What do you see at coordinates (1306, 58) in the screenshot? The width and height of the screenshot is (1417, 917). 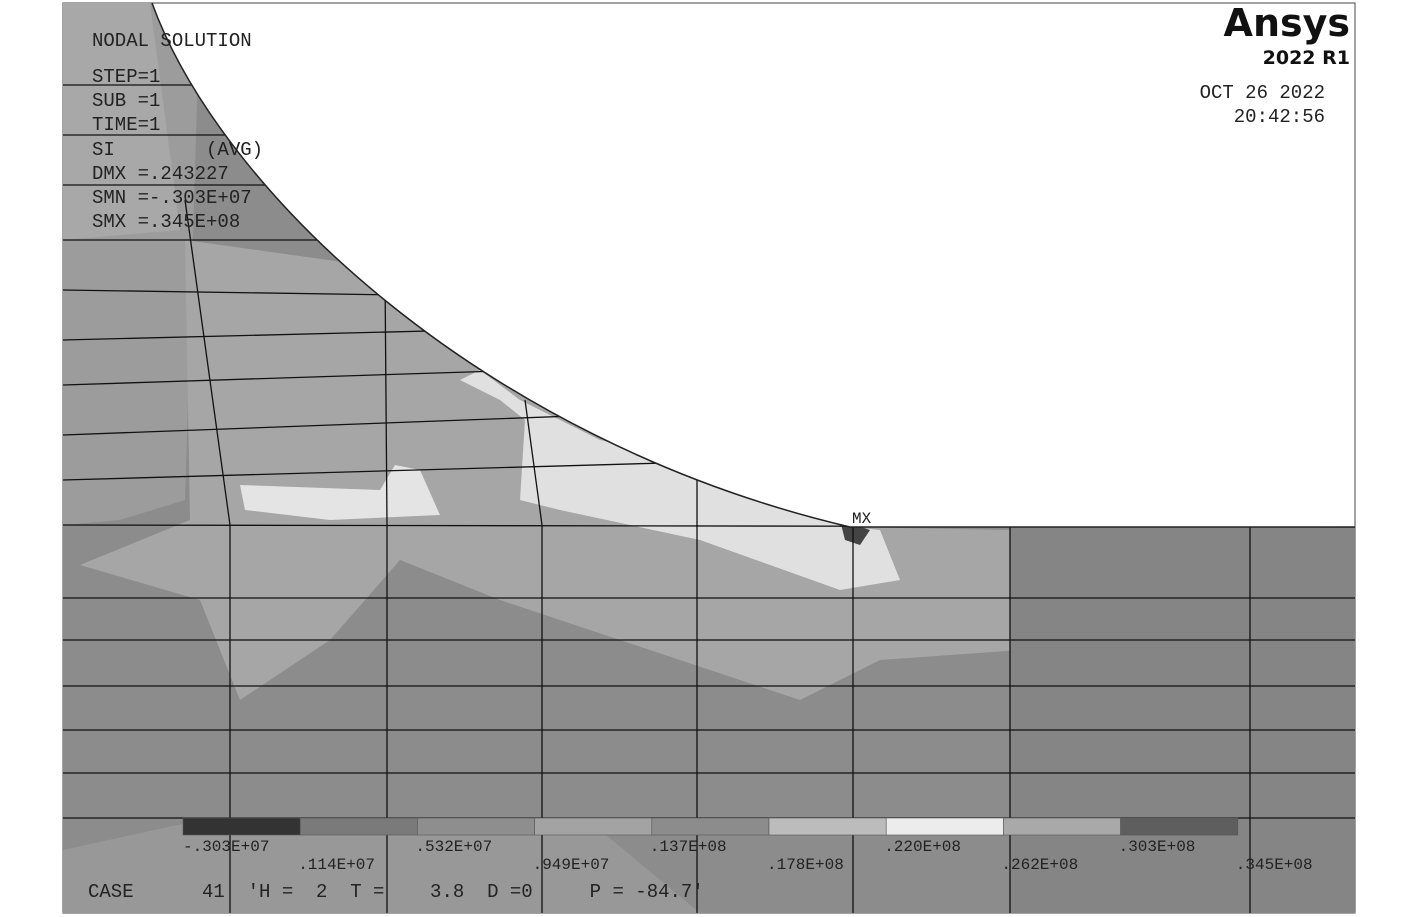 I see `version: 2022 R1` at bounding box center [1306, 58].